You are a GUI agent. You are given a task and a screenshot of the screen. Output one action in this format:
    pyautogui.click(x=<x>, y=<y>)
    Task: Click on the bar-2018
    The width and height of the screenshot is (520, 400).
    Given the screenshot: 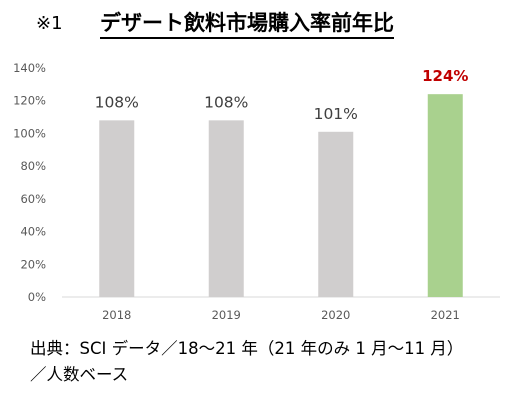 What is the action you would take?
    pyautogui.click(x=117, y=208)
    